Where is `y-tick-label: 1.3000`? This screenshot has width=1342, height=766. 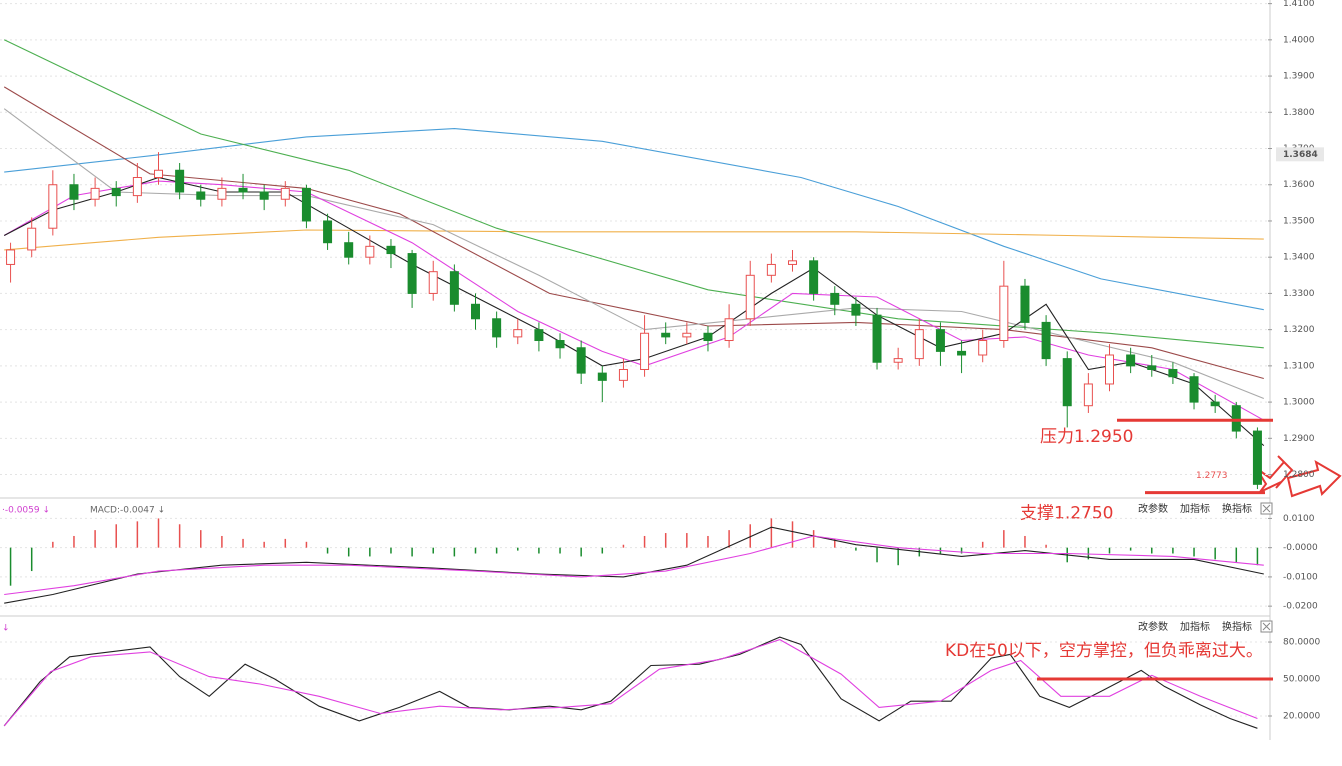 y-tick-label: 1.3000 is located at coordinates (1299, 403).